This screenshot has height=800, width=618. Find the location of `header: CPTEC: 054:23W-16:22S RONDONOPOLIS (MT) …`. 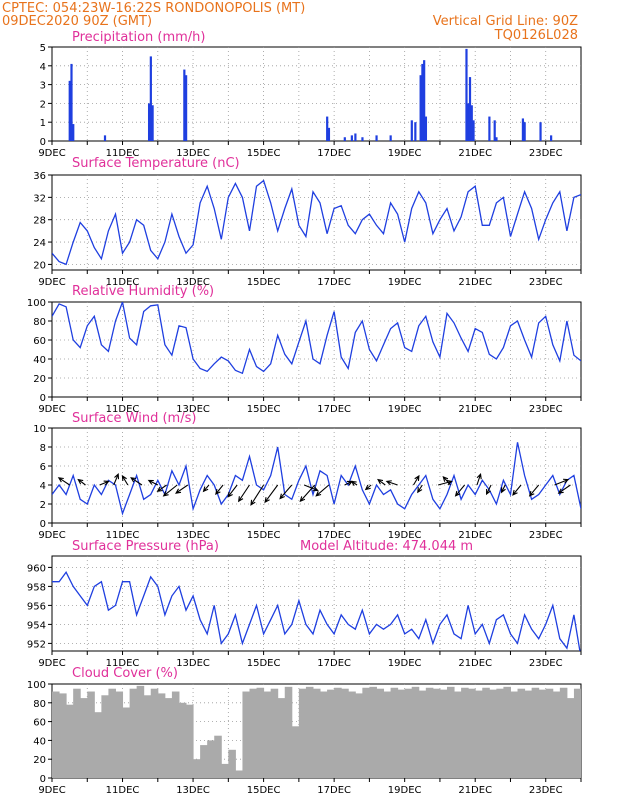

header: CPTEC: 054:23W-16:22S RONDONOPOLIS (MT) … is located at coordinates (290, 22).